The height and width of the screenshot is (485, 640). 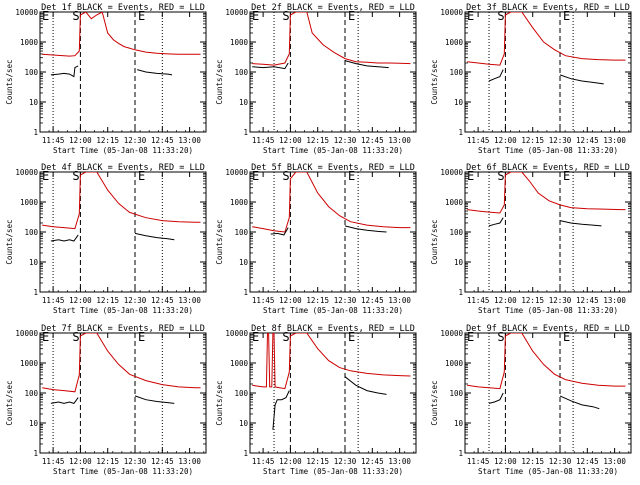 What do you see at coordinates (333, 8) in the screenshot?
I see `panel-title: Det 2f BLACK = Events, RED = LLD` at bounding box center [333, 8].